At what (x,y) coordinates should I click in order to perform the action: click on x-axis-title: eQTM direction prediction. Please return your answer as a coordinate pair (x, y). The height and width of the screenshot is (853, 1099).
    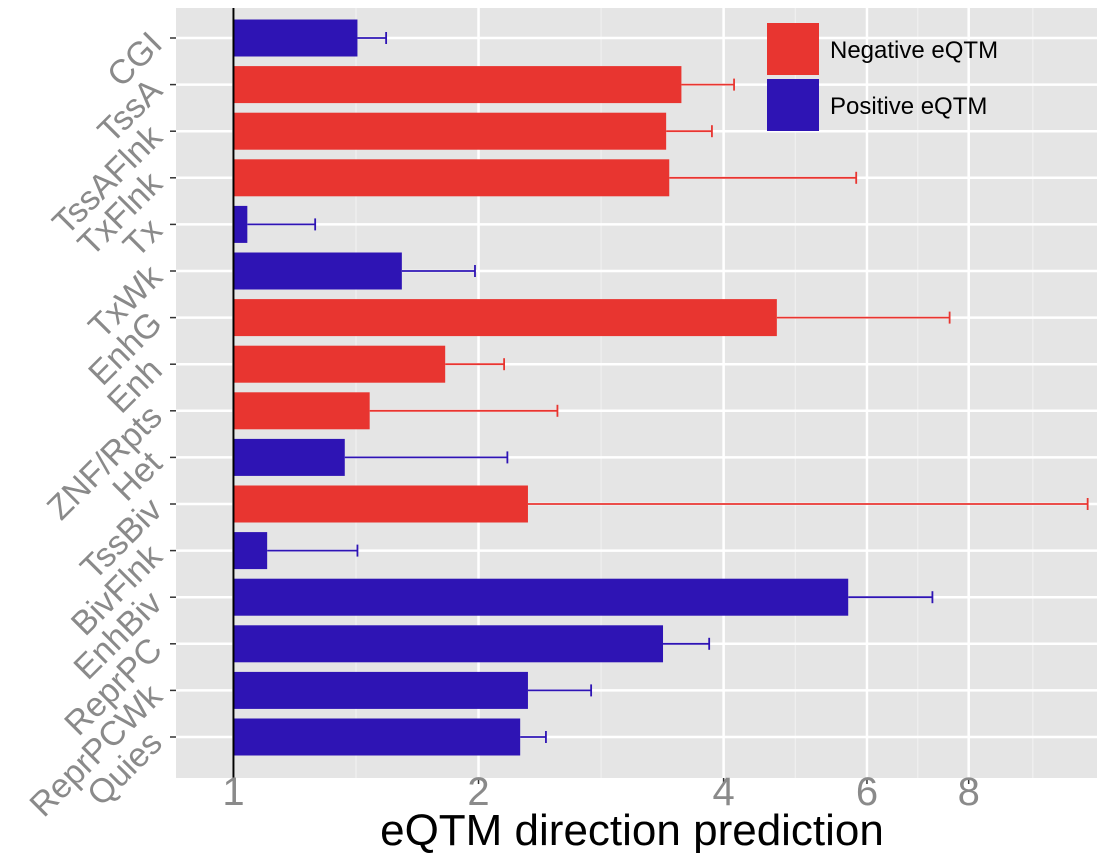
    Looking at the image, I should click on (632, 829).